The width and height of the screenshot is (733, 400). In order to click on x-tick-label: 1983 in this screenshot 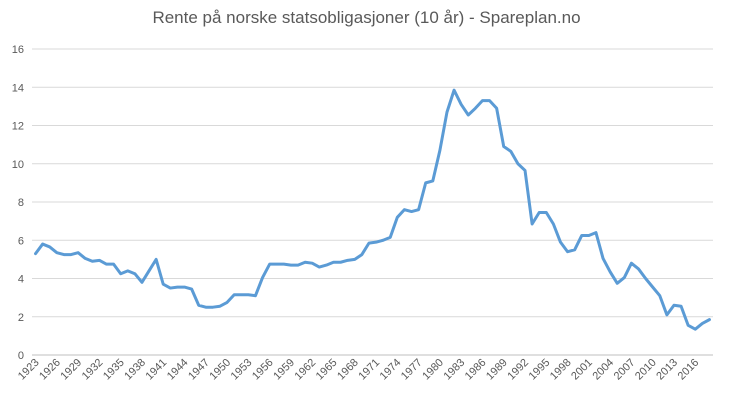, I will do `click(454, 370)`.